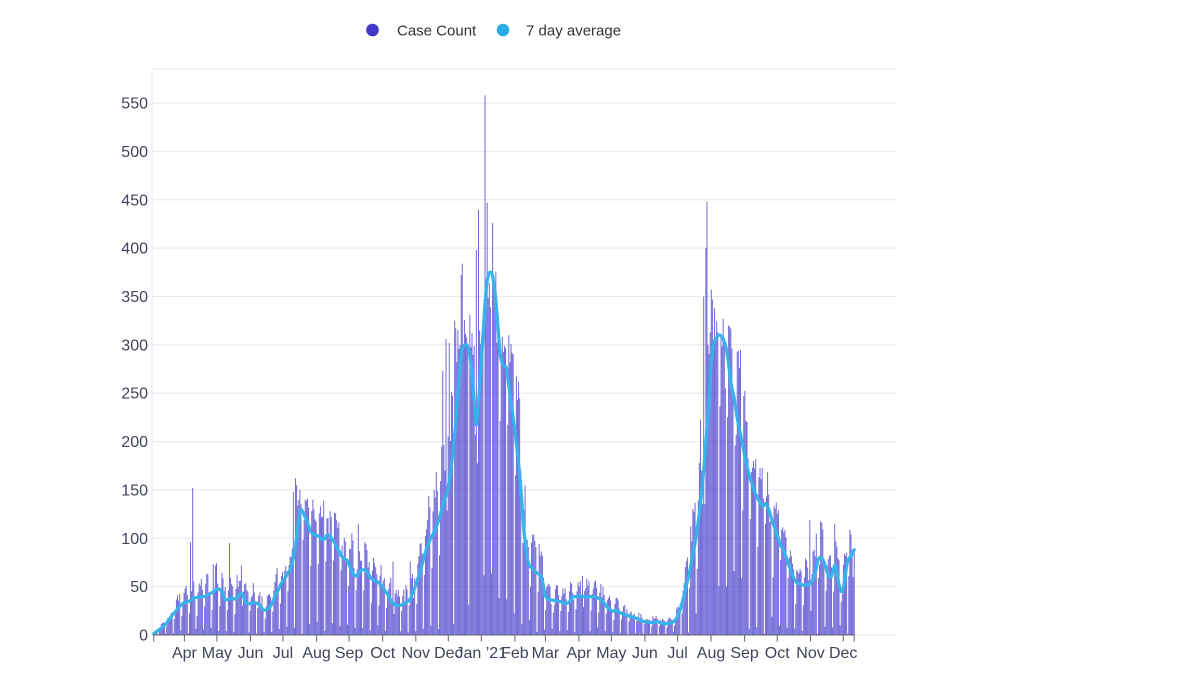  Describe the element at coordinates (134, 490) in the screenshot. I see `svg-text: 150` at that location.